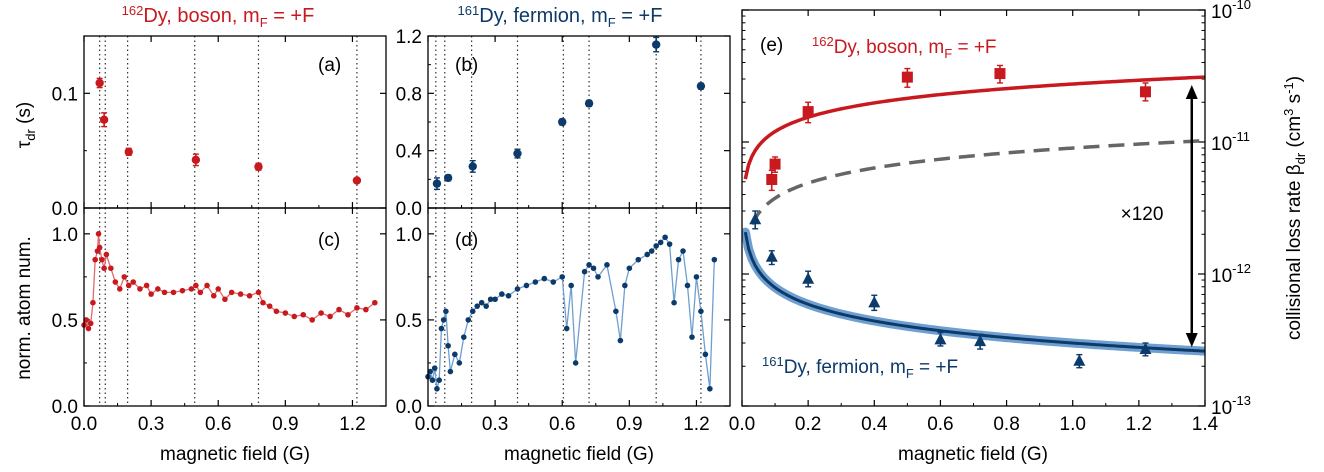 The width and height of the screenshot is (1324, 472). Describe the element at coordinates (1221, 408) in the screenshot. I see `ytick-base-e-0: 10` at that location.